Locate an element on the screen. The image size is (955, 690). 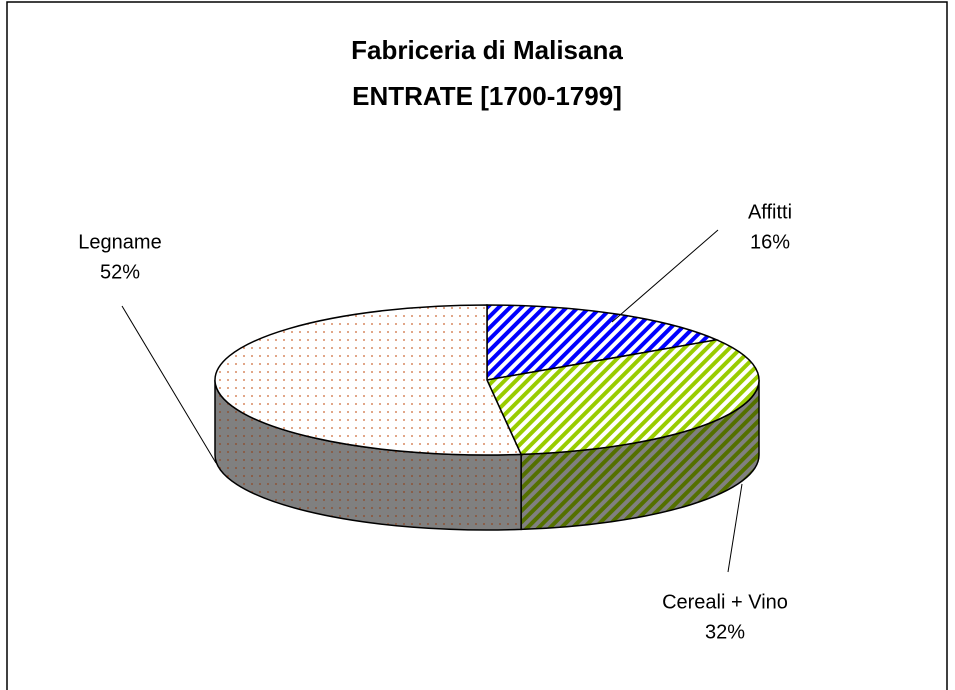
data-label-name: Affitti is located at coordinates (770, 212).